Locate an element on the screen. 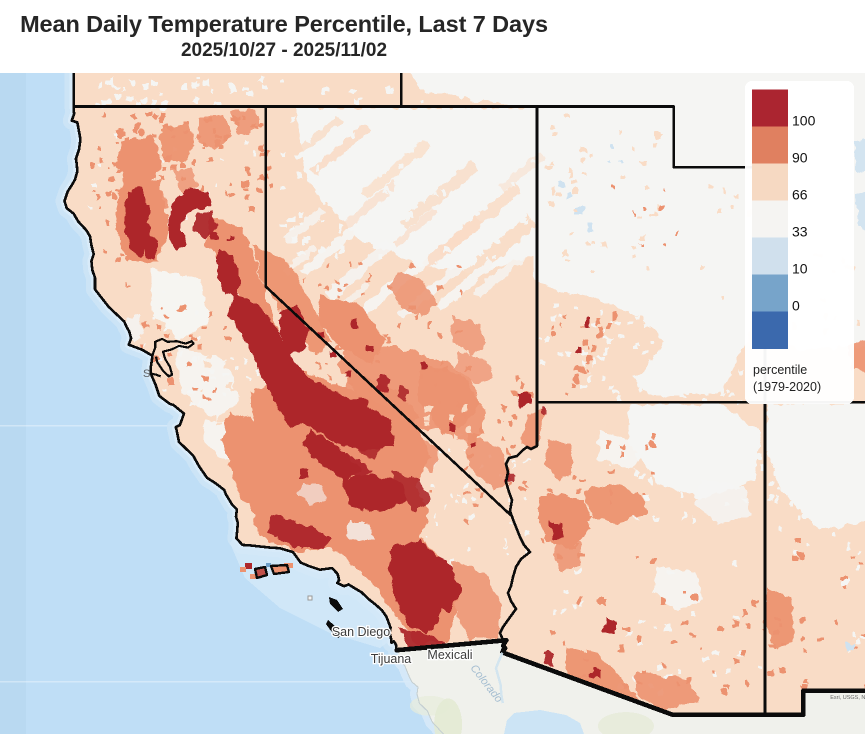 The width and height of the screenshot is (865, 739). svg-text: Esri, USGS, NOAA is located at coordinates (847, 698).